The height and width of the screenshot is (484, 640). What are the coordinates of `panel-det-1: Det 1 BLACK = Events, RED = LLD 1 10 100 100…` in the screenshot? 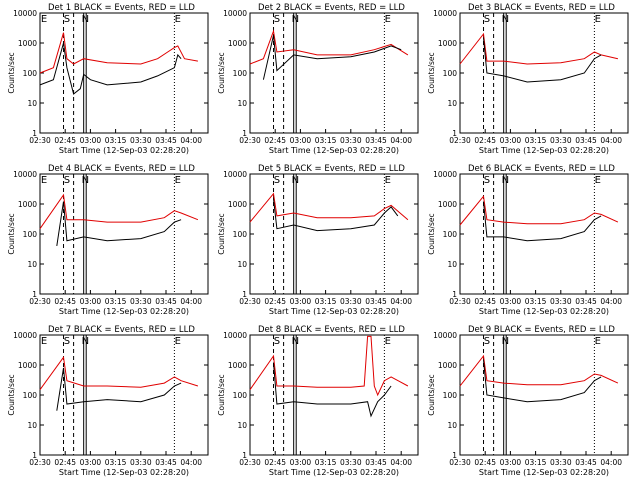 It's located at (108, 79).